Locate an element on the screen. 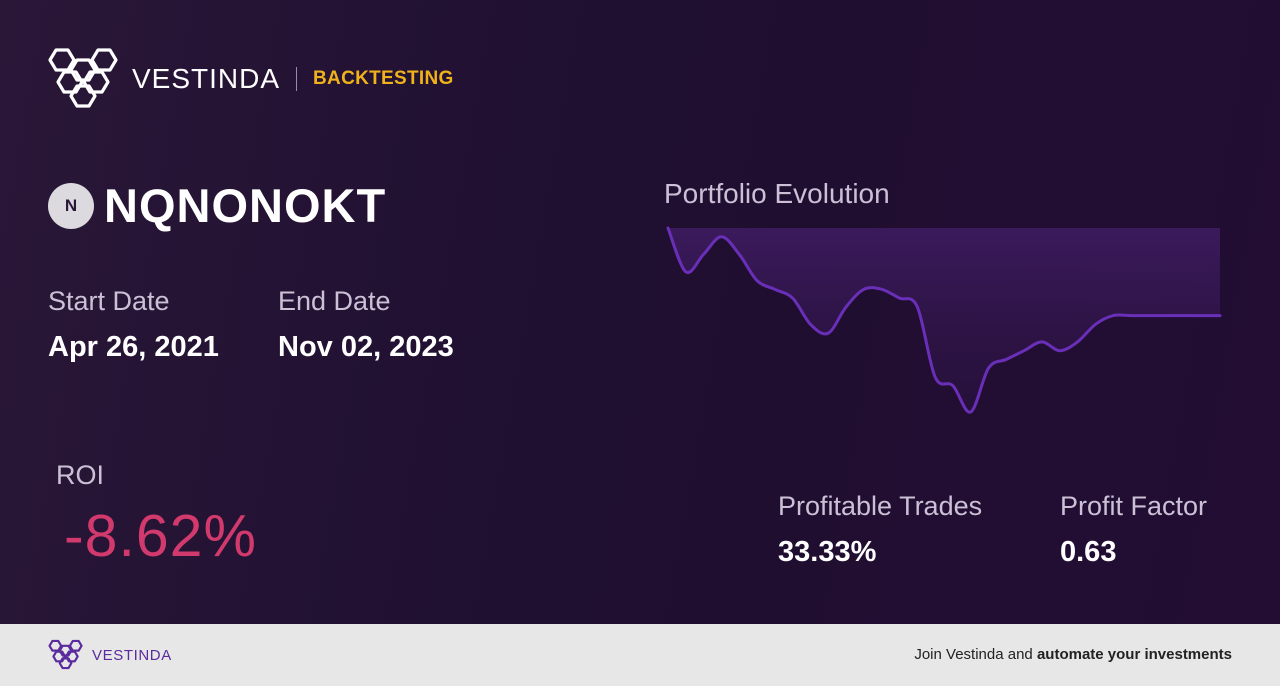 This screenshot has width=1280, height=686. footer-brand-name: VESTINDA is located at coordinates (132, 655).